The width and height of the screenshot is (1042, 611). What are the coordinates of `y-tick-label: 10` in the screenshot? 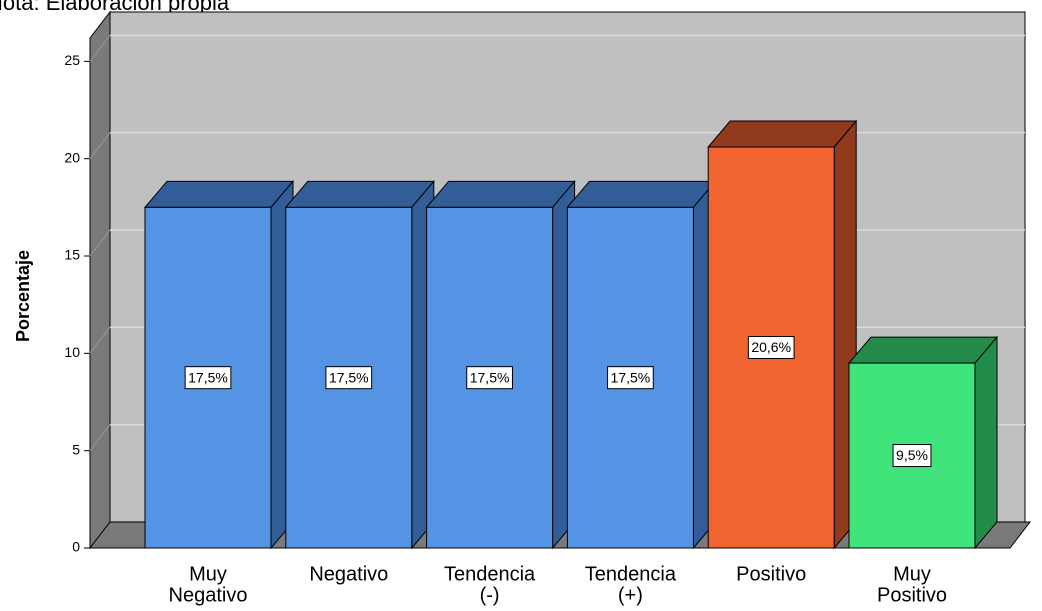 It's located at (72, 352).